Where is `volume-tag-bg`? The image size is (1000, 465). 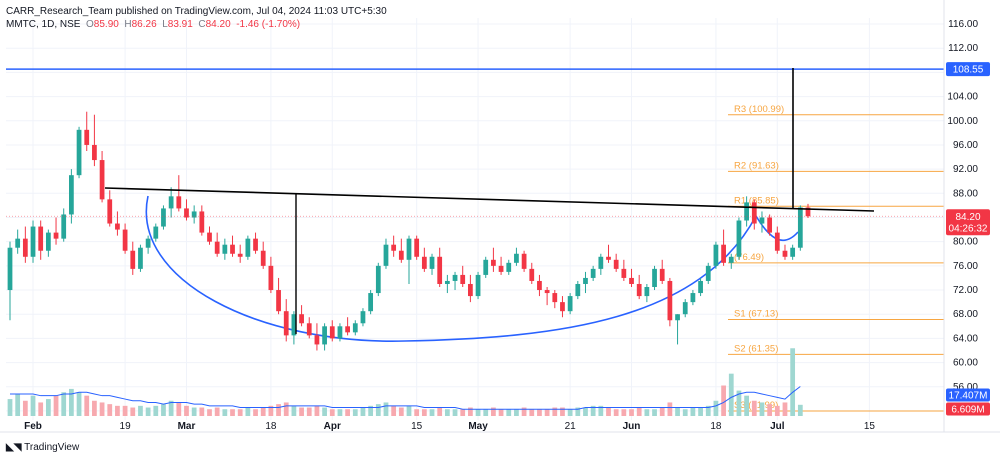 volume-tag-bg is located at coordinates (968, 409).